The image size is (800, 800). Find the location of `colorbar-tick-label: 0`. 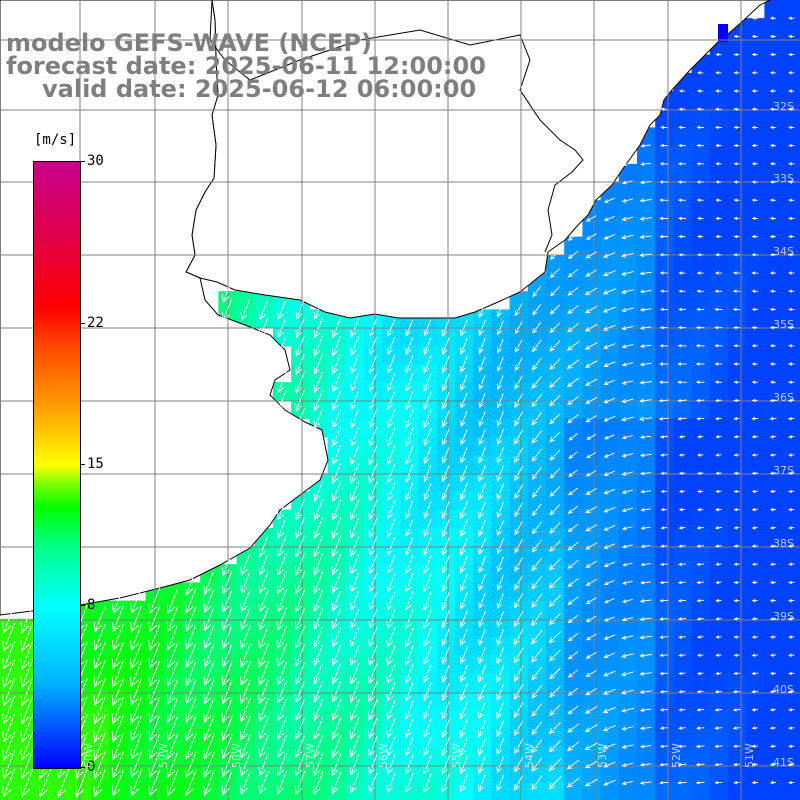

colorbar-tick-label: 0 is located at coordinates (91, 767).